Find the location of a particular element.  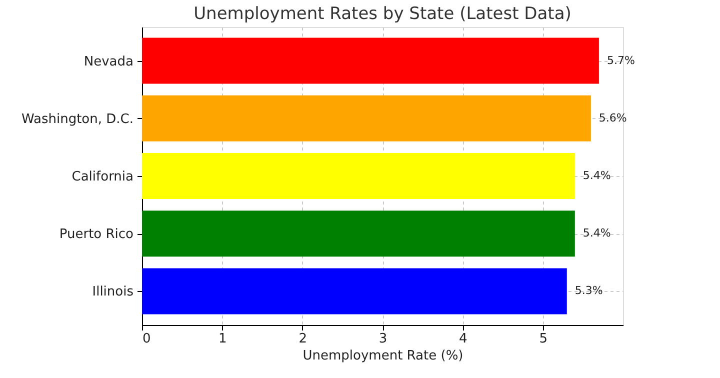

x-tick-label: 3 is located at coordinates (383, 339).